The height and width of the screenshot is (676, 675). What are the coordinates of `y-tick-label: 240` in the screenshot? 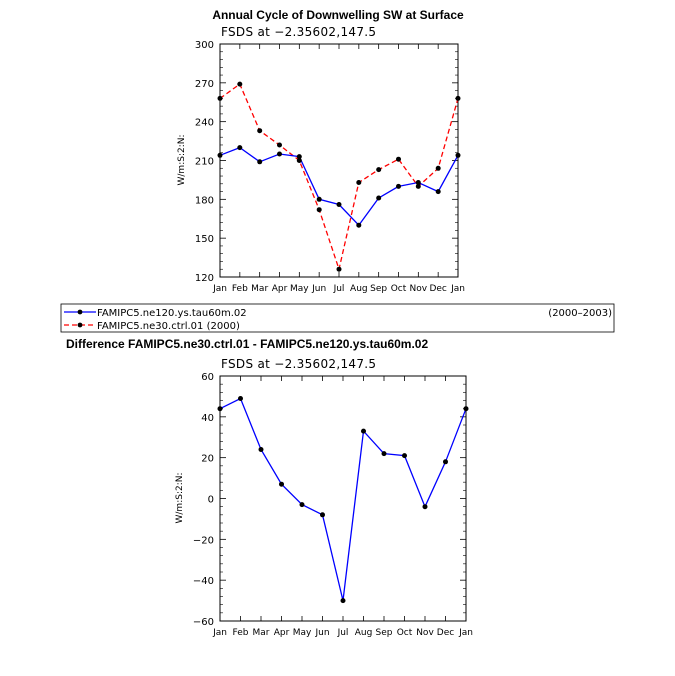 It's located at (204, 123).